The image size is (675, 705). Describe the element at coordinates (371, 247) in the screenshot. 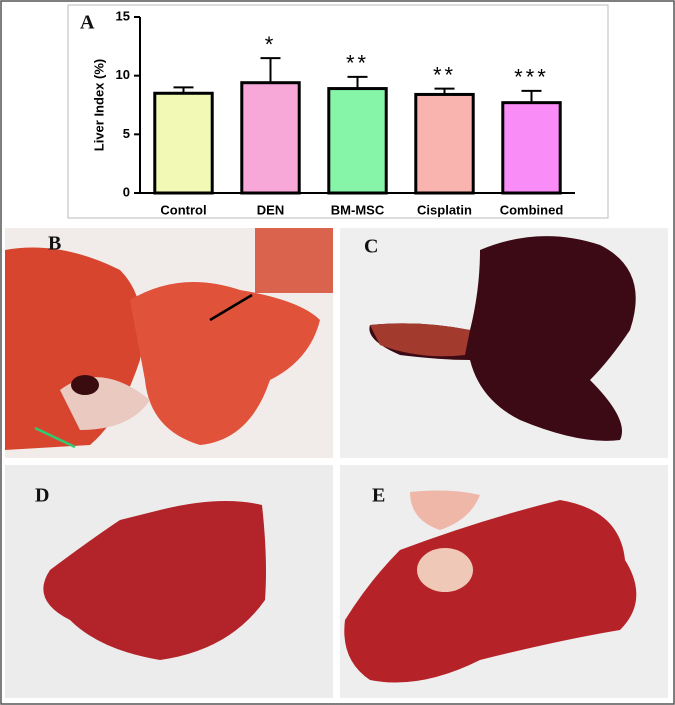

I see `panel-label: C` at that location.